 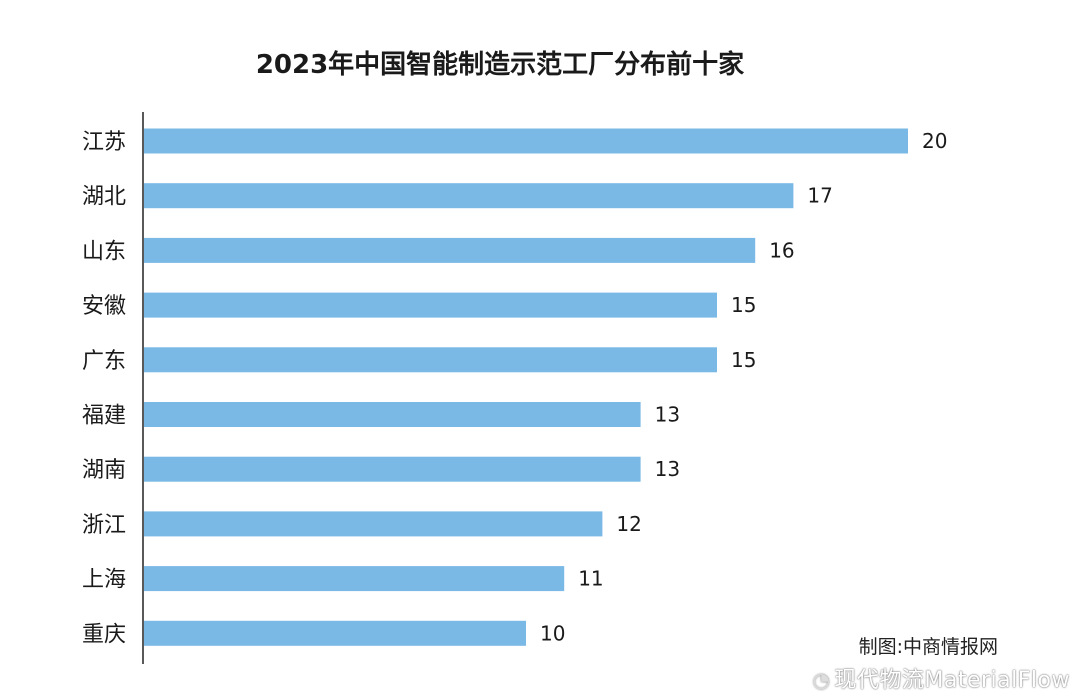 What do you see at coordinates (952, 680) in the screenshot?
I see `watermark-text: 现代物流MaterialFlow` at bounding box center [952, 680].